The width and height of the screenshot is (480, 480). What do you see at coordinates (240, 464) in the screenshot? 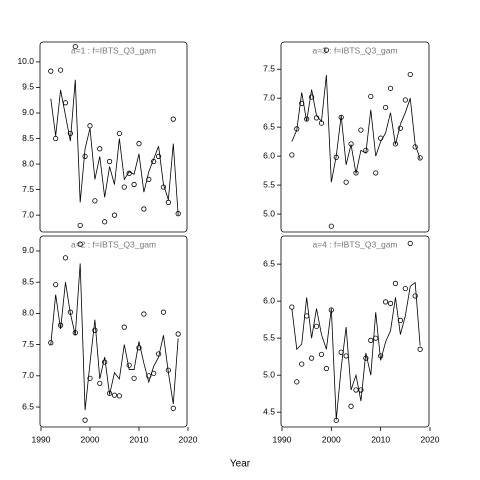
I see `x-axis-label: Year` at bounding box center [240, 464].